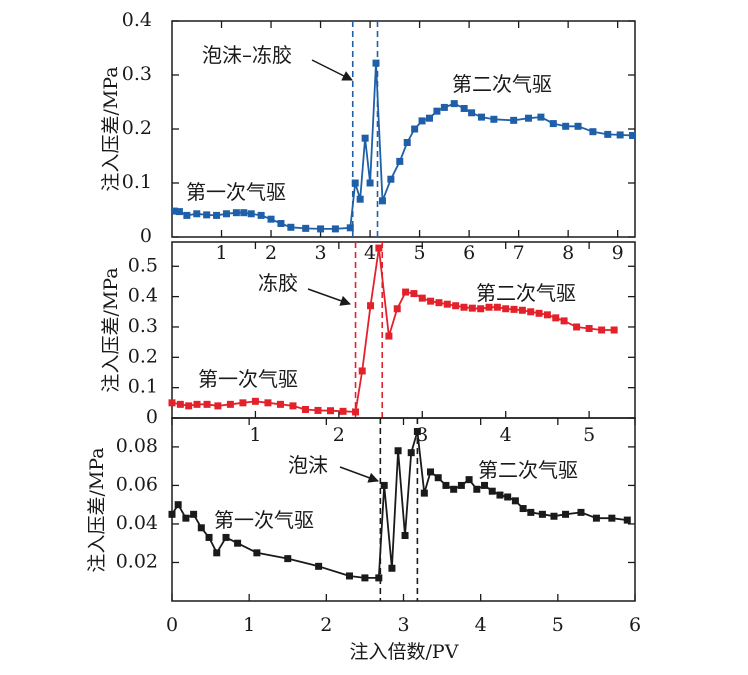 The width and height of the screenshot is (748, 675). I want to click on x-tick-label: 3, so click(321, 253).